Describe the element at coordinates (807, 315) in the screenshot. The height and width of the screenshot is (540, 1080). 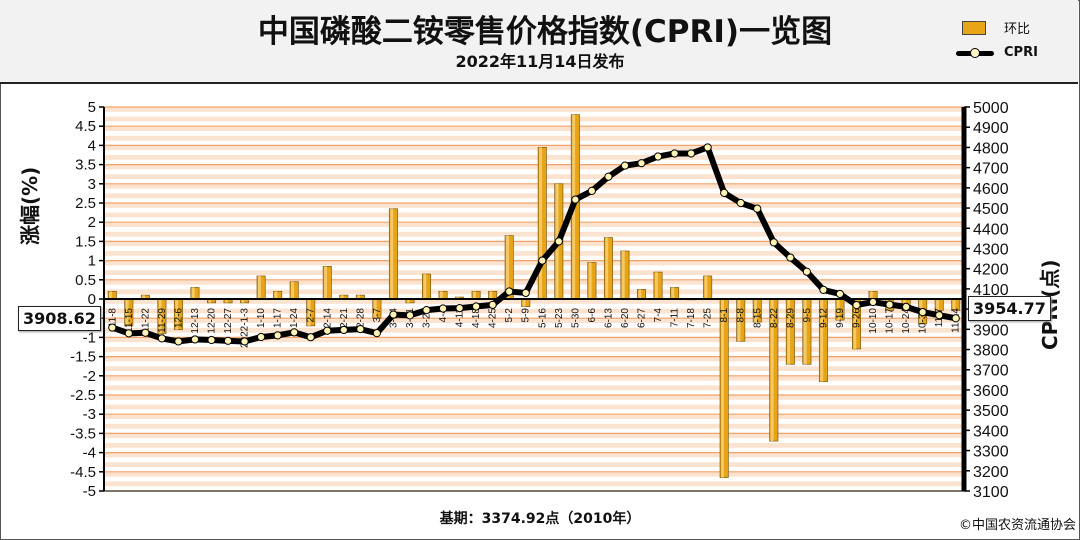
I see `x-tick-label: 9-5` at that location.